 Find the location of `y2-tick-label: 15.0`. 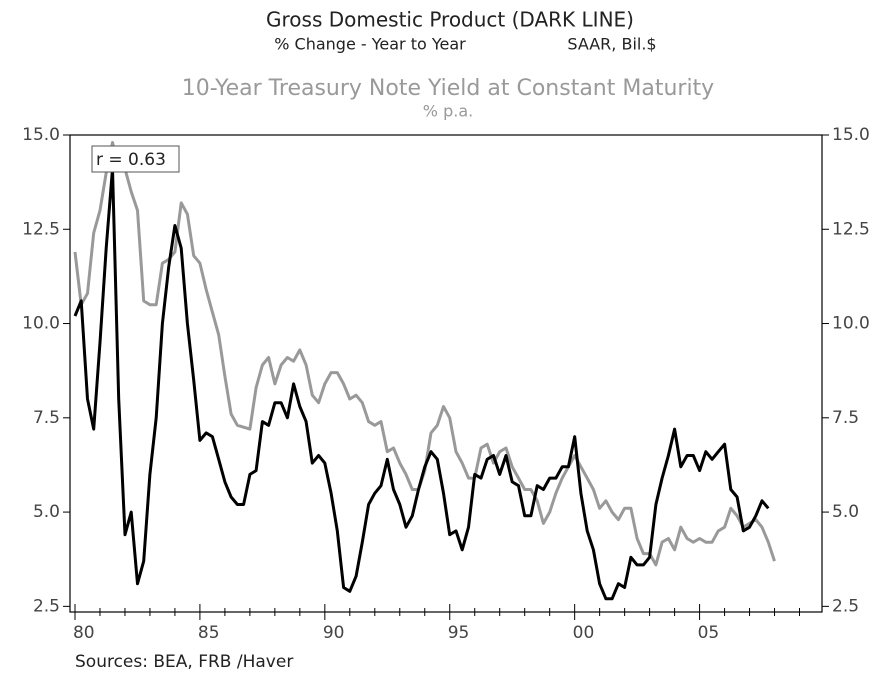

y2-tick-label: 15.0 is located at coordinates (851, 135).